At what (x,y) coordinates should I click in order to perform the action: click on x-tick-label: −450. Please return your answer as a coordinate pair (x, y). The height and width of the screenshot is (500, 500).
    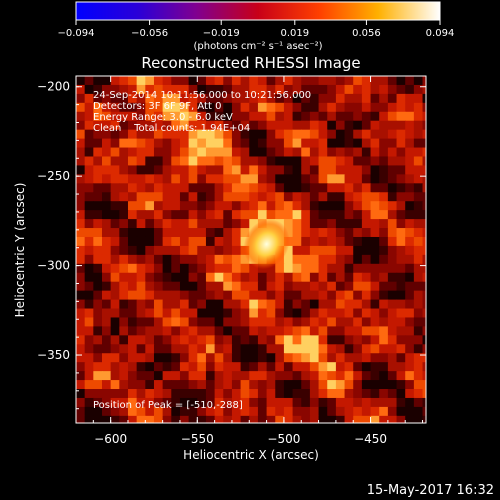
    Looking at the image, I should click on (370, 439).